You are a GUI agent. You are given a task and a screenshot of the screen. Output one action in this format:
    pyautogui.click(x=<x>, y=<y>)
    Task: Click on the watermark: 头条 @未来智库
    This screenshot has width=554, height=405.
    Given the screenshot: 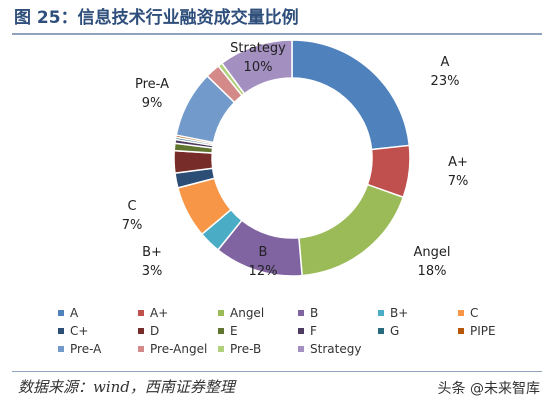 What is the action you would take?
    pyautogui.click(x=489, y=388)
    